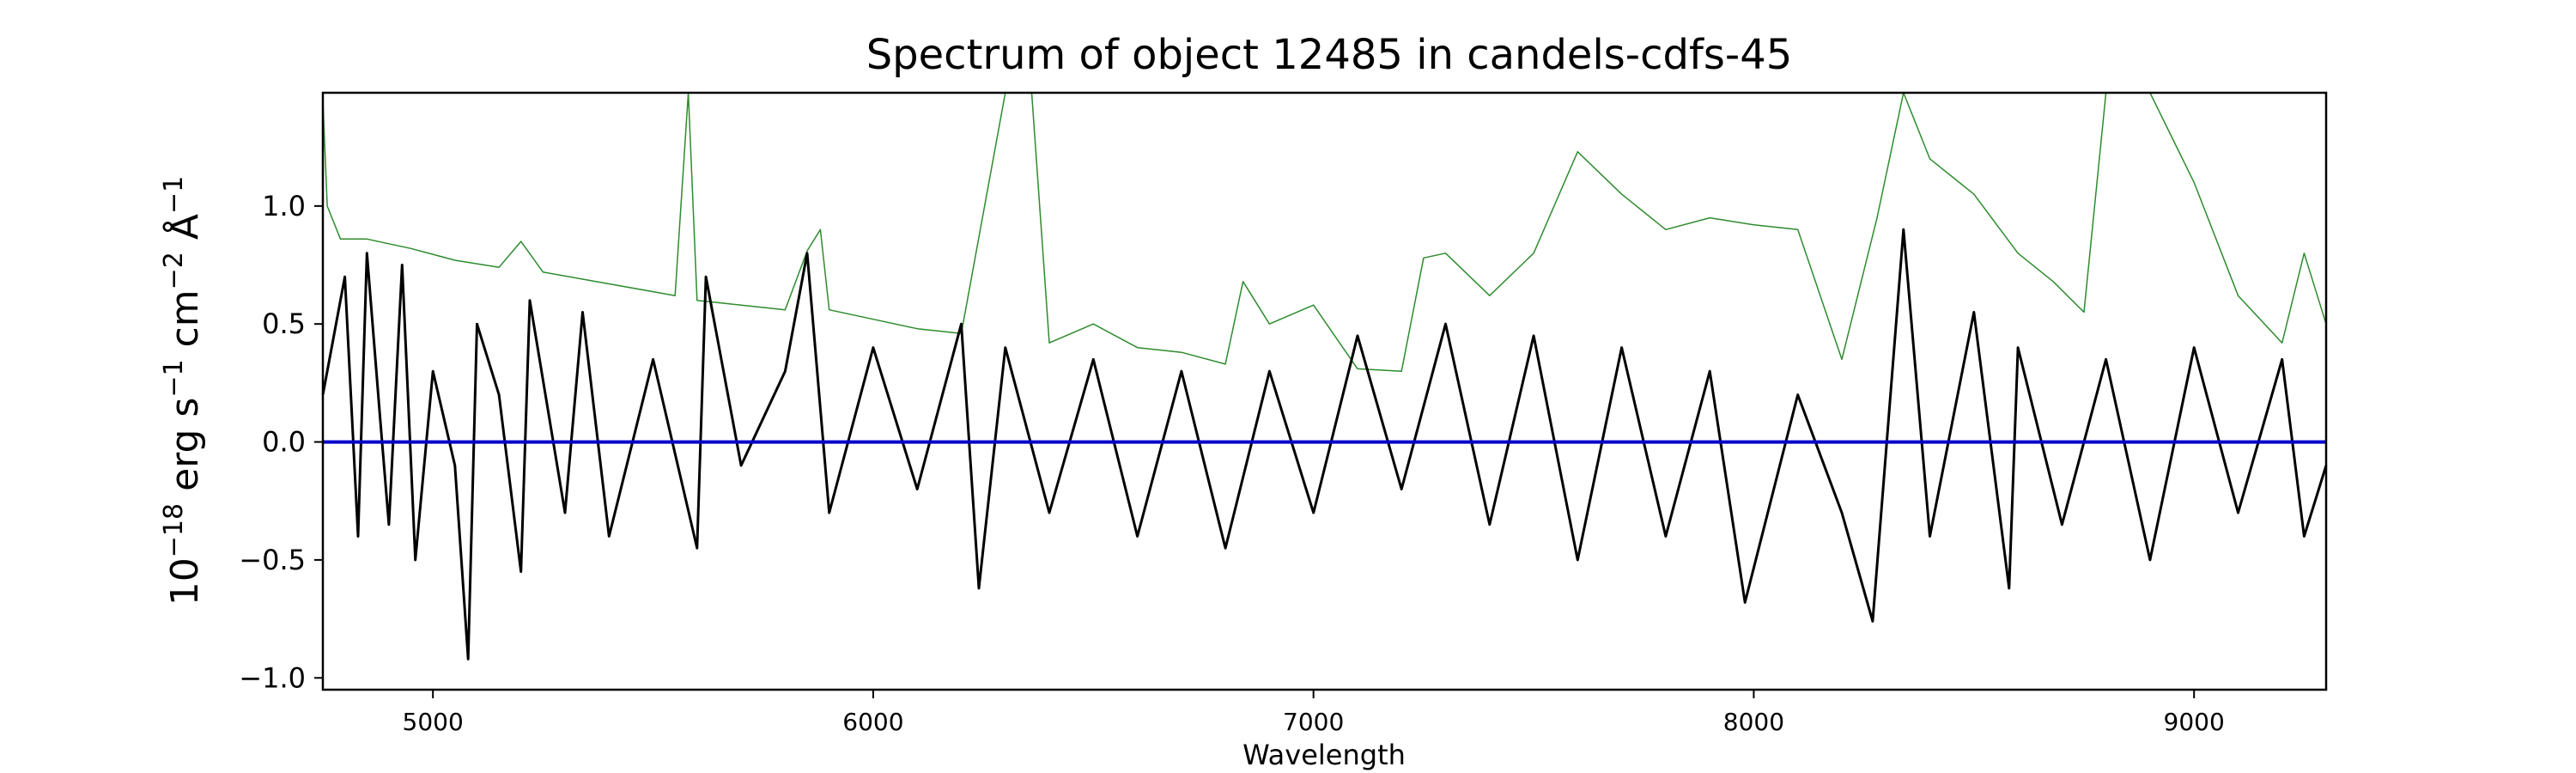  What do you see at coordinates (185, 318) in the screenshot?
I see `y-label-unit2: cm` at bounding box center [185, 318].